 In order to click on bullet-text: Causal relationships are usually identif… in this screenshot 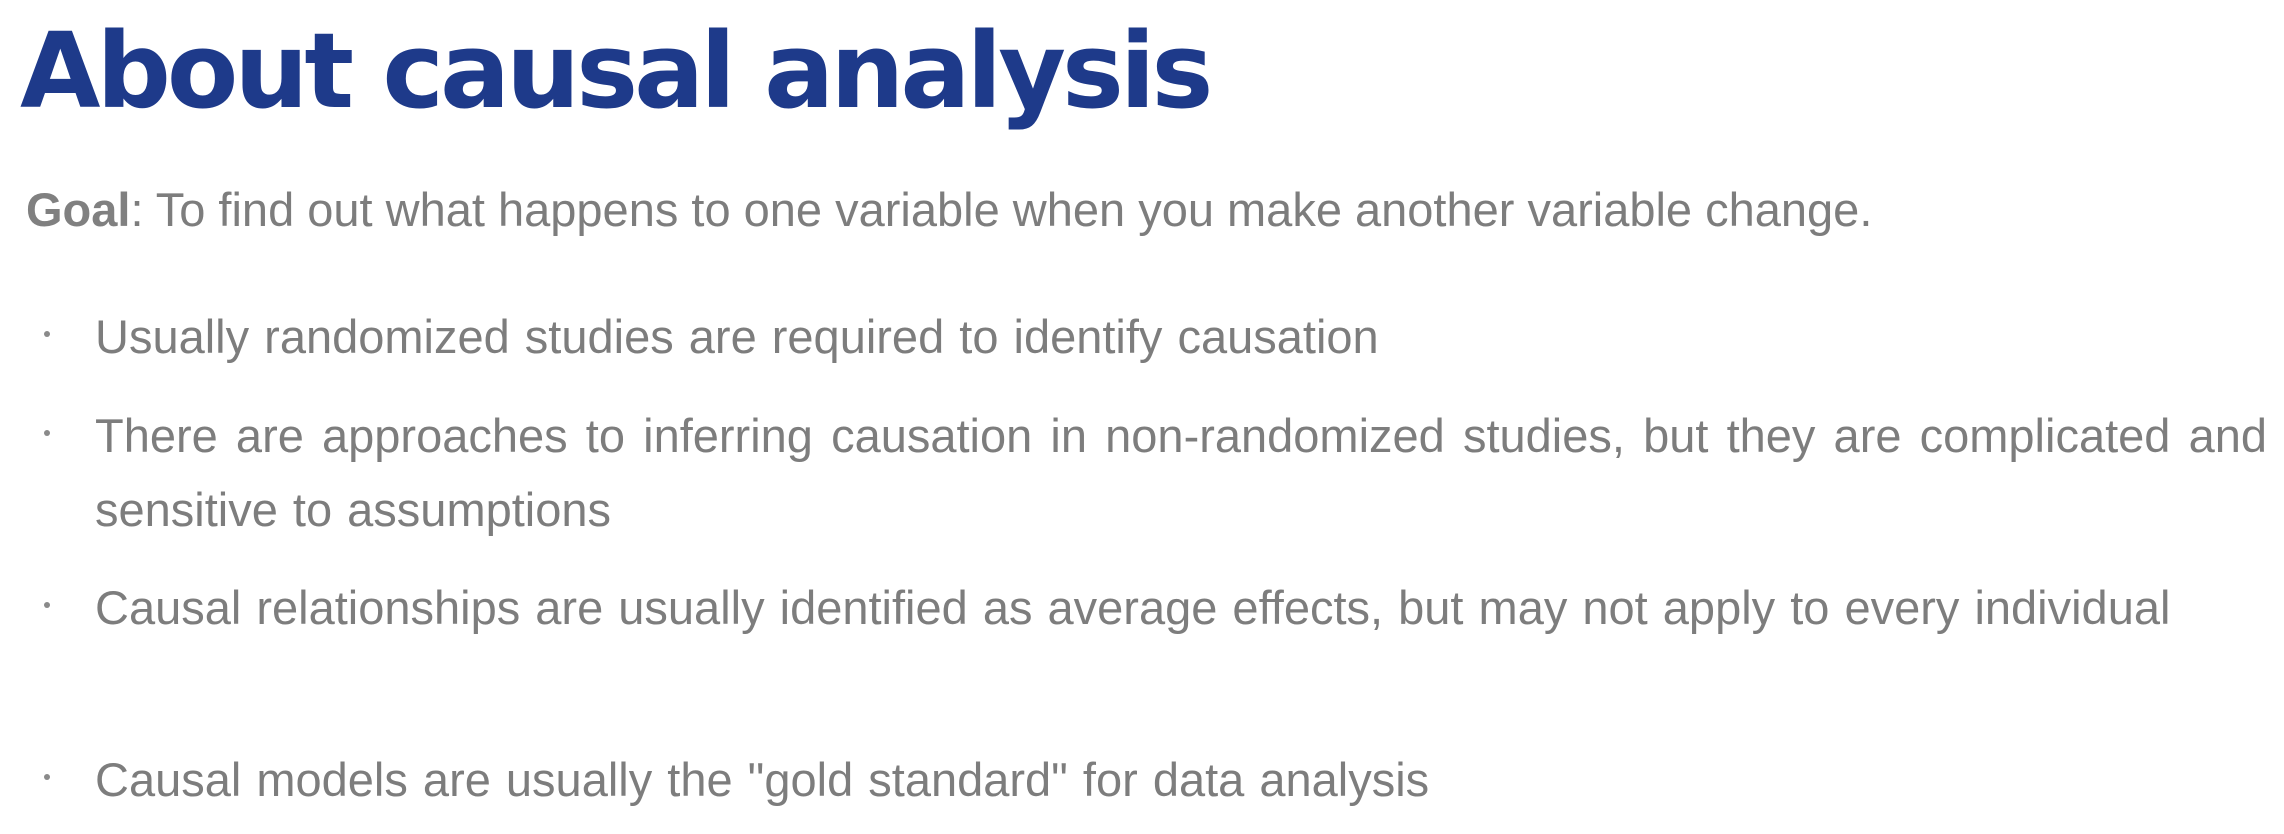, I will do `click(1133, 607)`.